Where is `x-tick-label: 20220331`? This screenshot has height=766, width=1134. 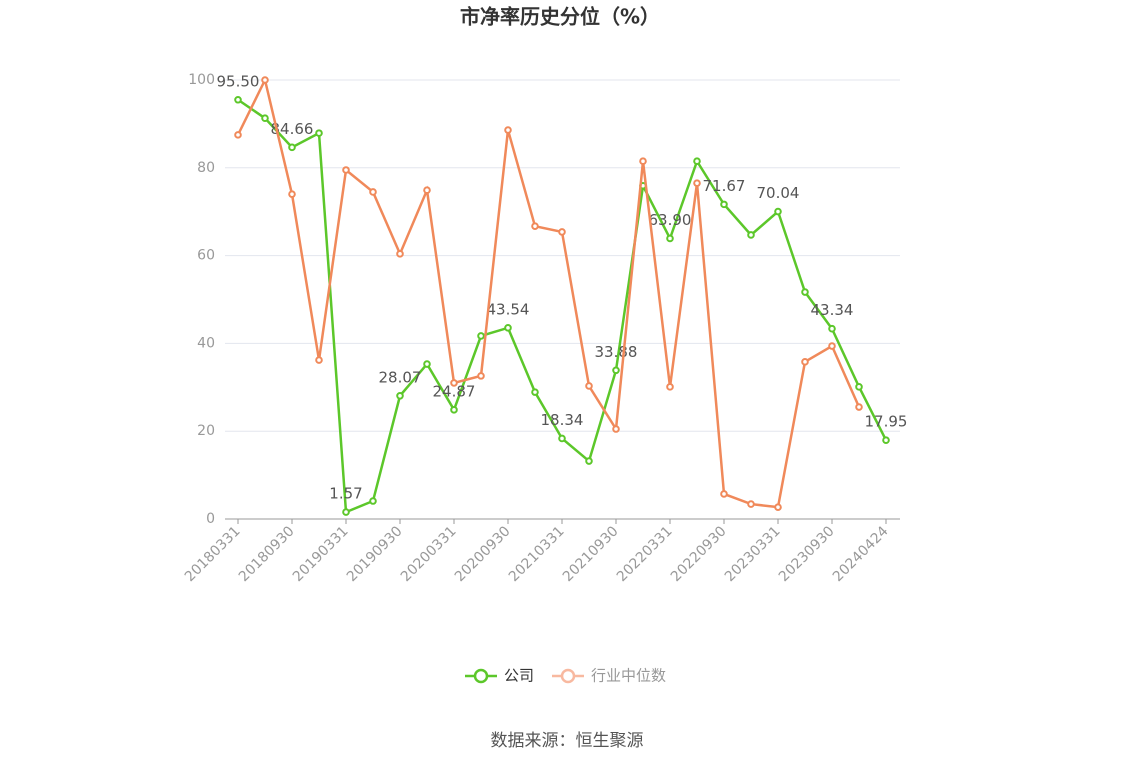
x-tick-label: 20220331 is located at coordinates (645, 554).